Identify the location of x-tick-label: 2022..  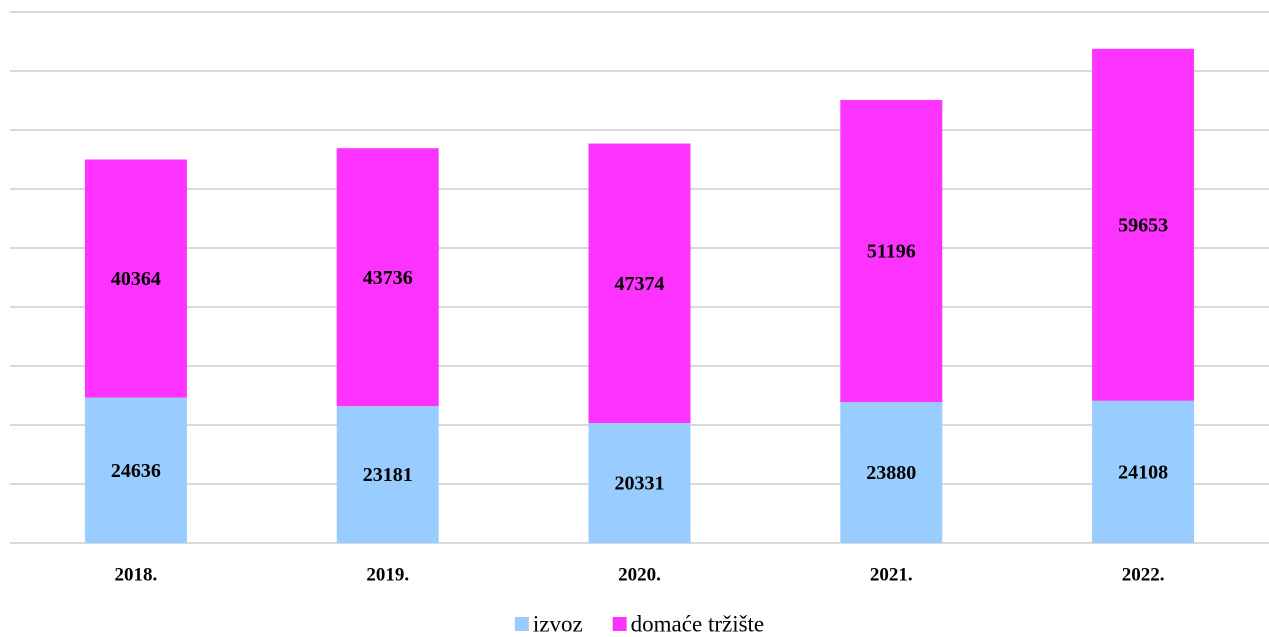
(1143, 574).